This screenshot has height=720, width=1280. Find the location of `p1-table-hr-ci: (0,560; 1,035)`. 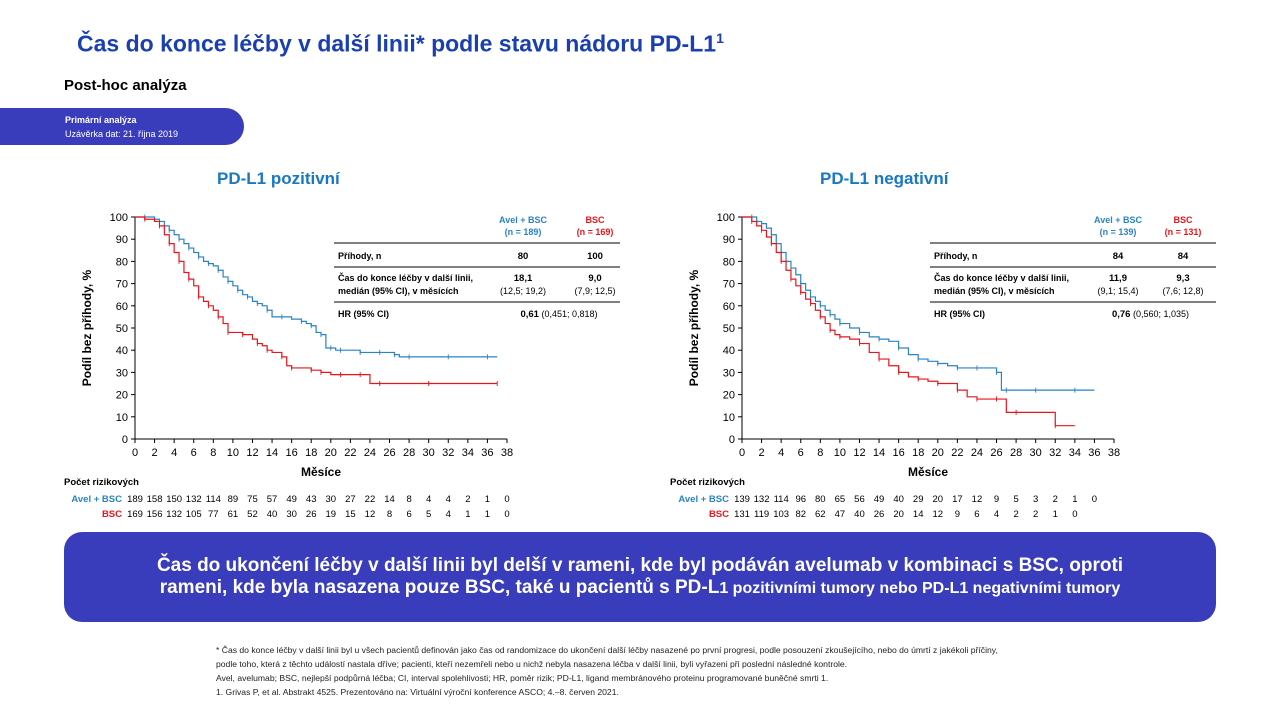

p1-table-hr-ci: (0,560; 1,035) is located at coordinates (1159, 314).